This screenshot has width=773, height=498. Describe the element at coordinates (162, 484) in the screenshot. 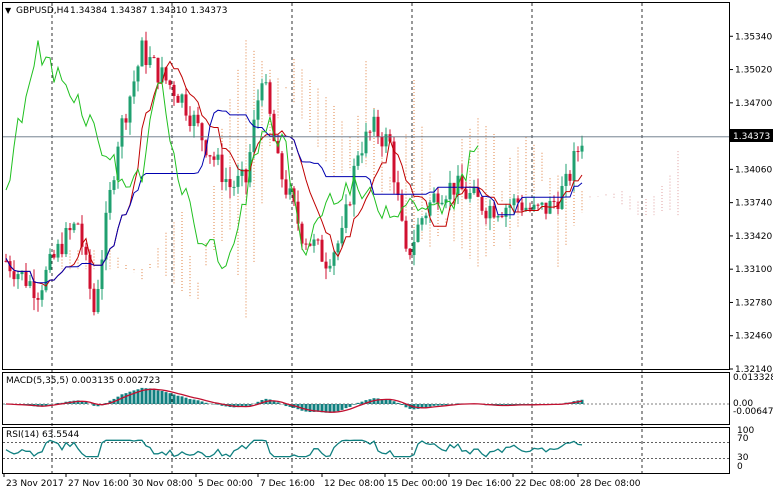

I see `time-tick-label: 30 Nov 08:00` at that location.